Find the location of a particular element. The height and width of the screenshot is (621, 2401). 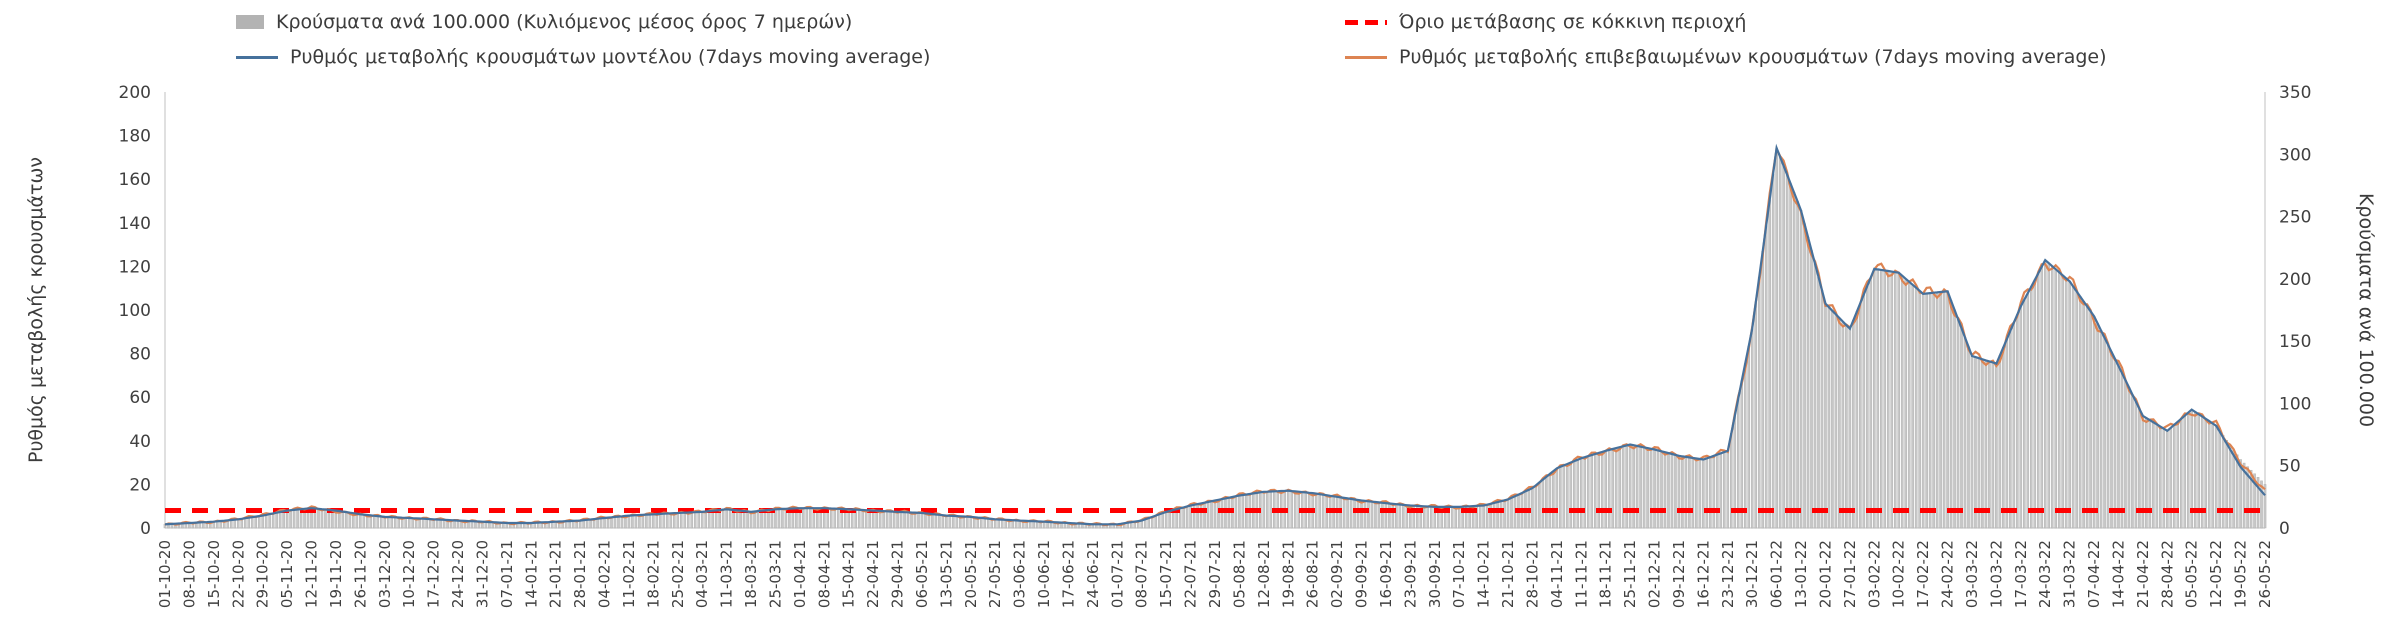

x-axis-tick-label: 29-07-21 is located at coordinates (1215, 574).